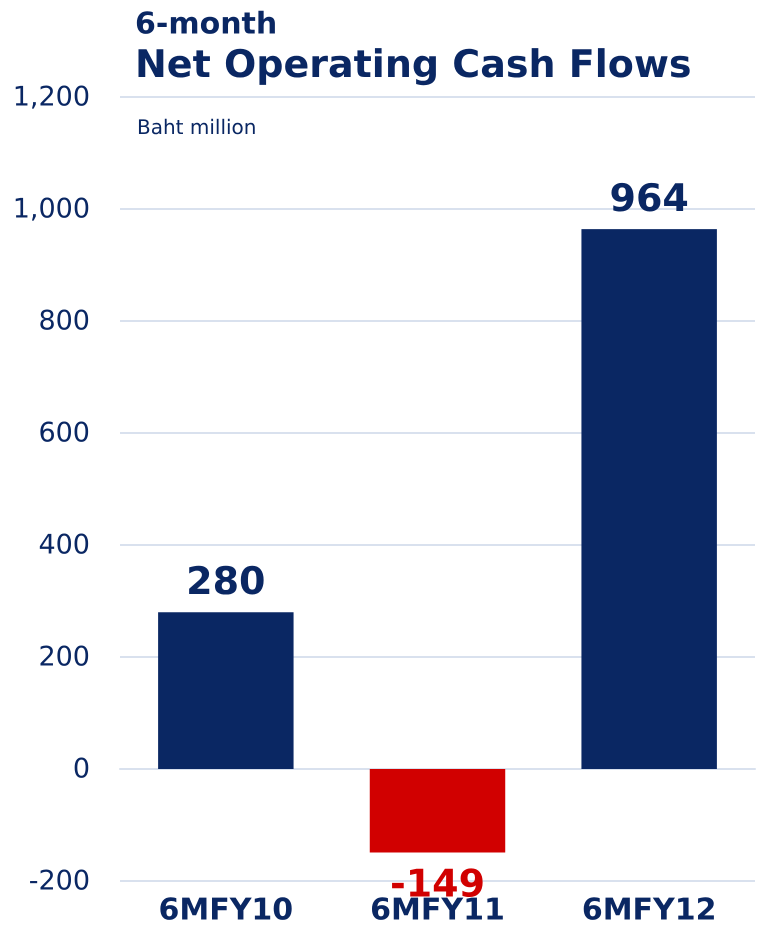 The image size is (775, 925). I want to click on y-tick-label: -200, so click(59, 881).